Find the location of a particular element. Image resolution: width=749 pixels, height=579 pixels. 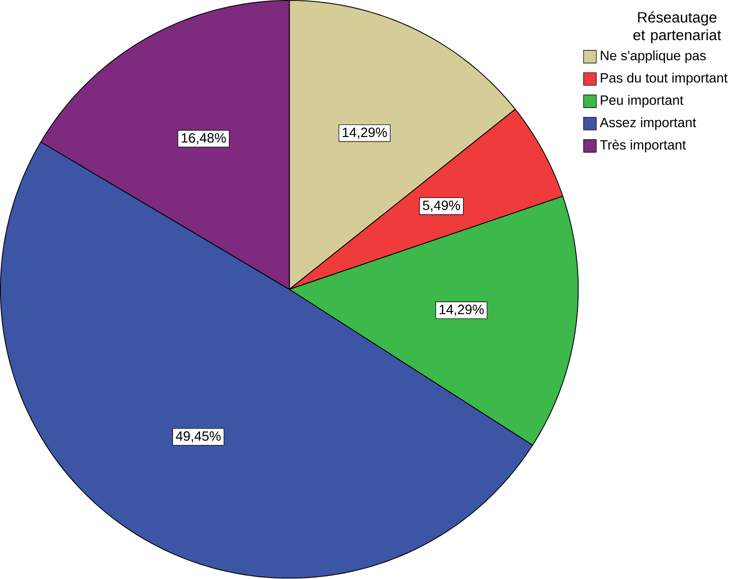

legend-label: Pas du tout important is located at coordinates (664, 79).